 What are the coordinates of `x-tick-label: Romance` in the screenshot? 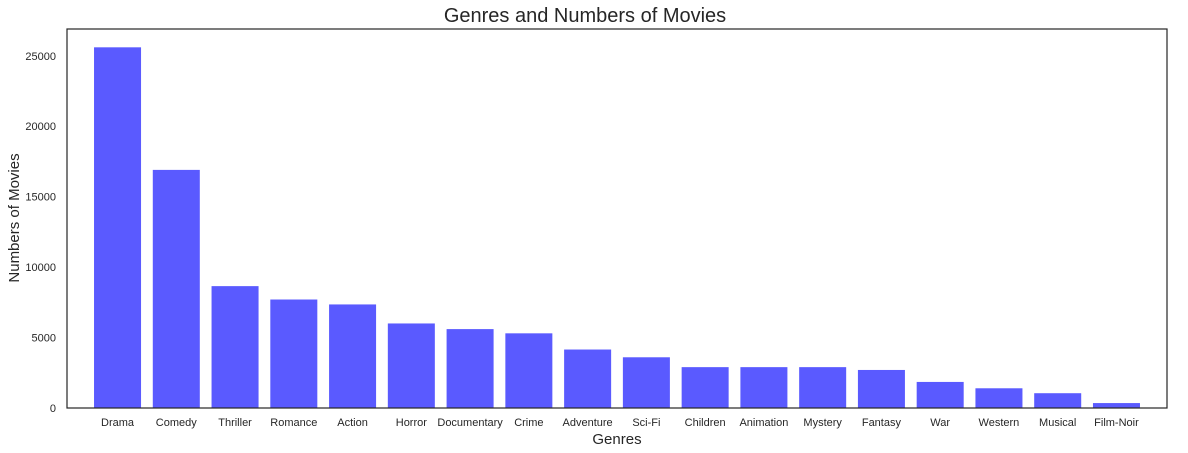 It's located at (293, 423).